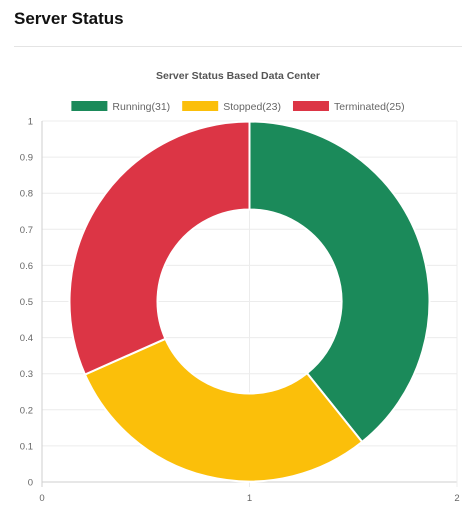 The width and height of the screenshot is (473, 514). What do you see at coordinates (69, 18) in the screenshot?
I see `card-title: Server Status` at bounding box center [69, 18].